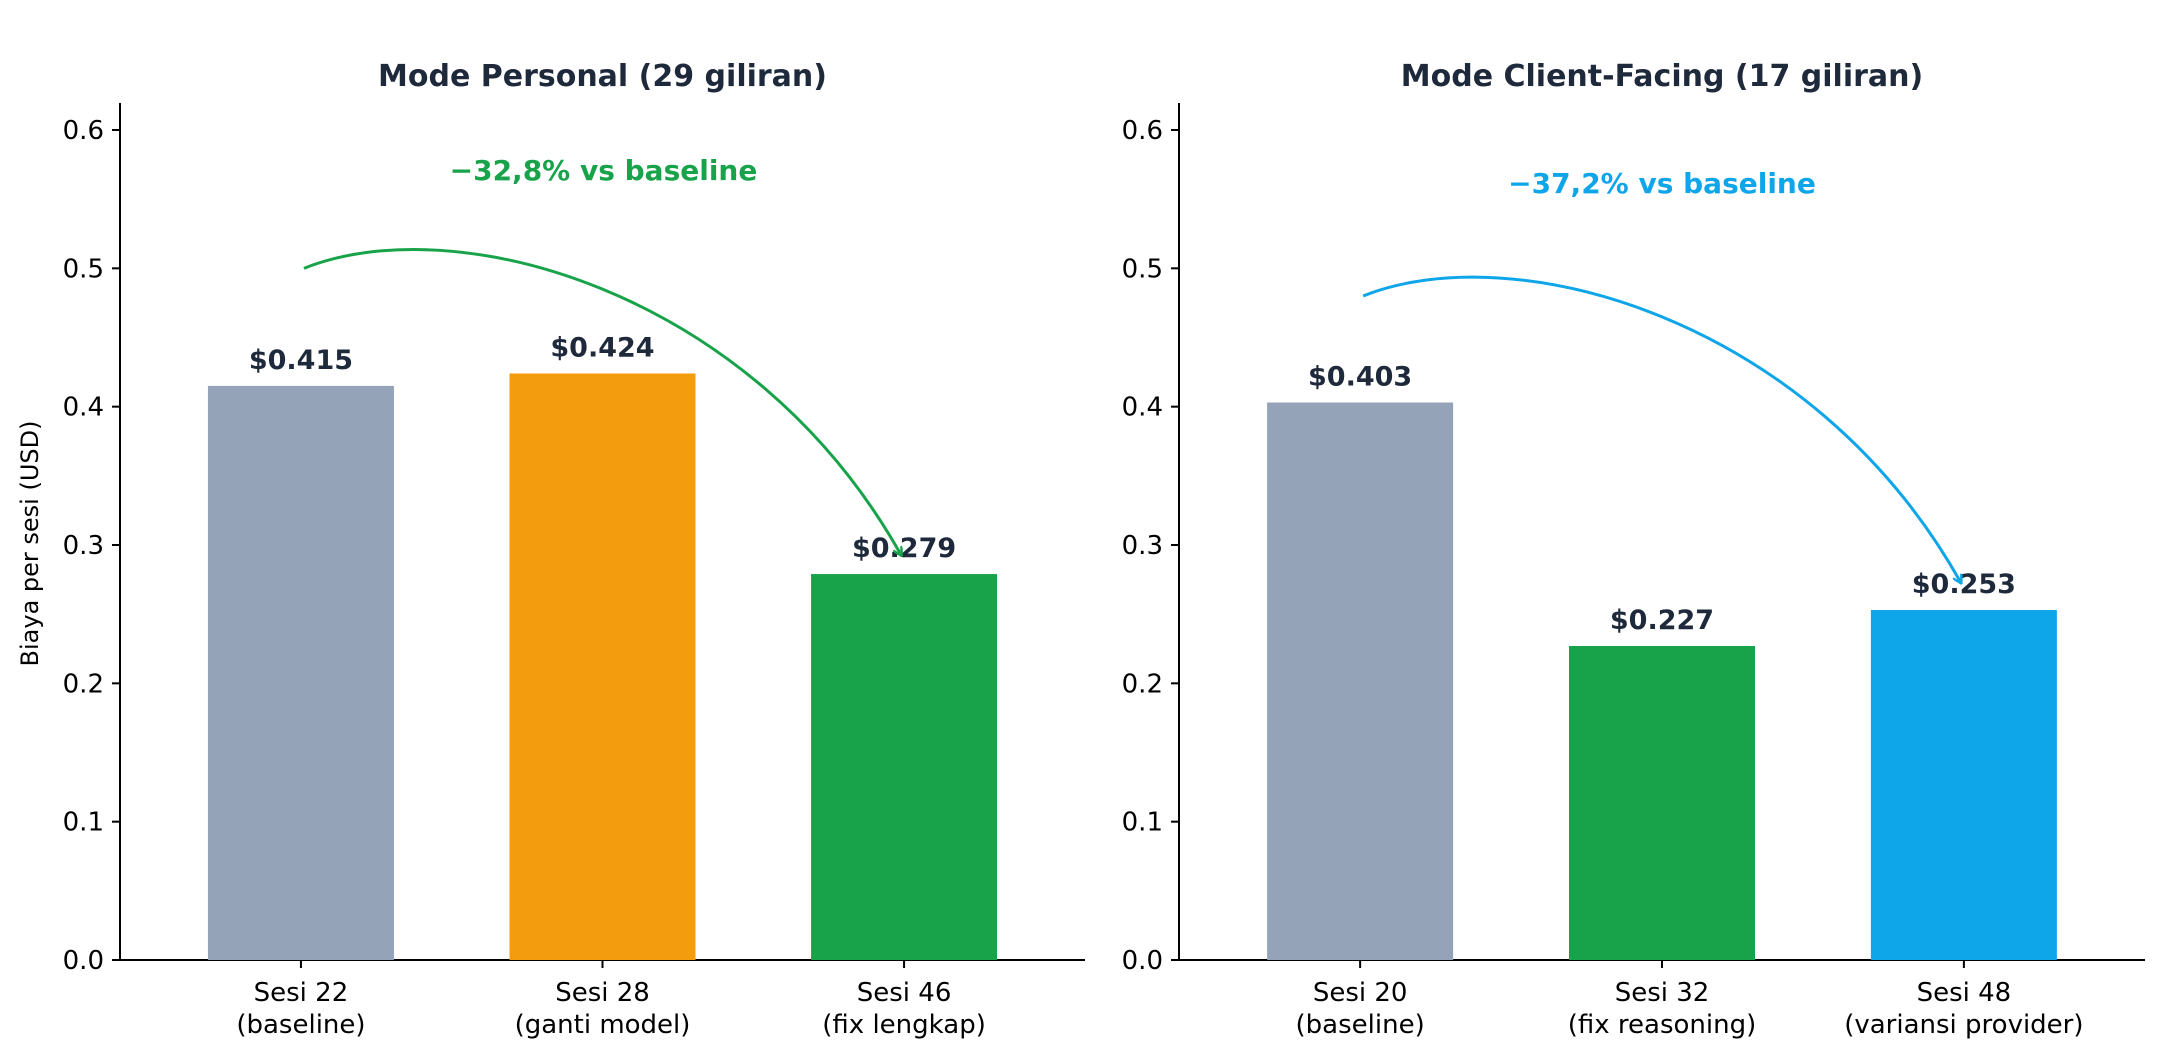 The height and width of the screenshot is (1060, 2163). I want to click on x-tick-label: Sesi 32, so click(1662, 993).